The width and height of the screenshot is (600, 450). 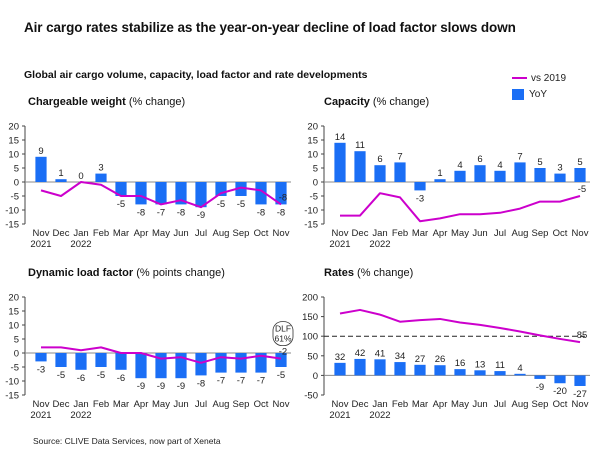 What do you see at coordinates (460, 326) in the screenshot?
I see `line-series-vs-2019` at bounding box center [460, 326].